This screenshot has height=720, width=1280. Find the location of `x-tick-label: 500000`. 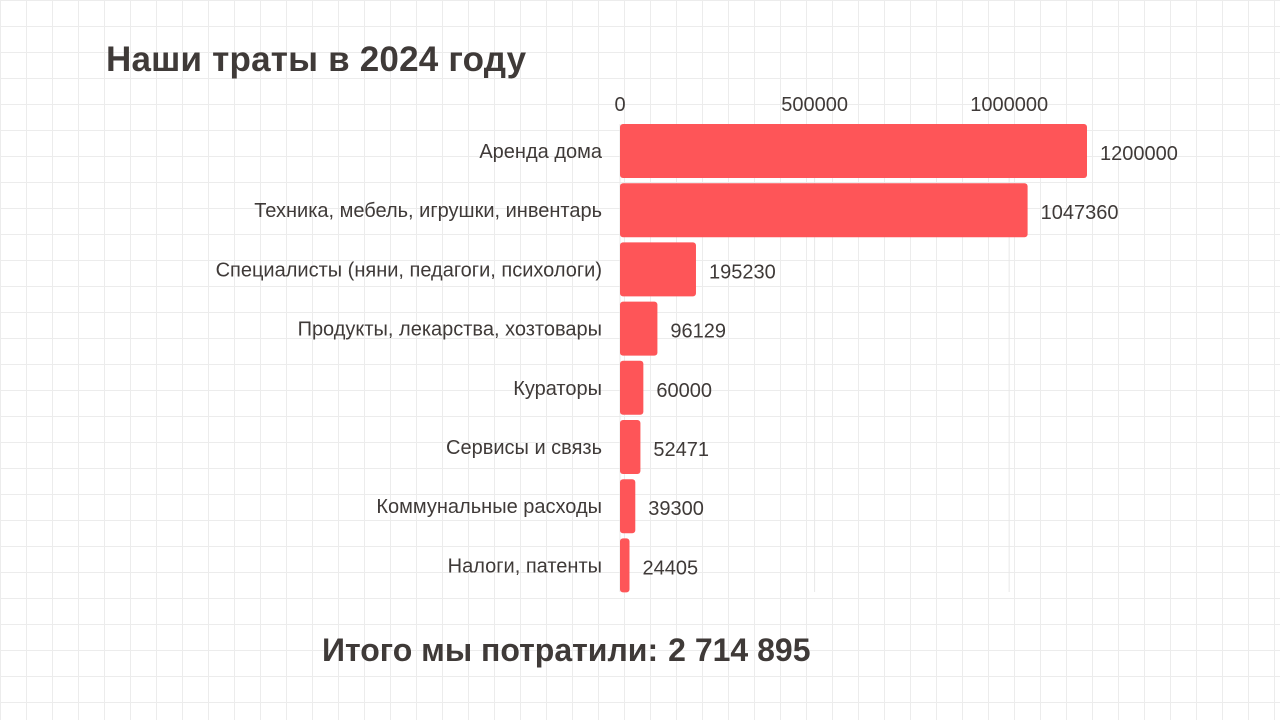

x-tick-label: 500000 is located at coordinates (814, 105).